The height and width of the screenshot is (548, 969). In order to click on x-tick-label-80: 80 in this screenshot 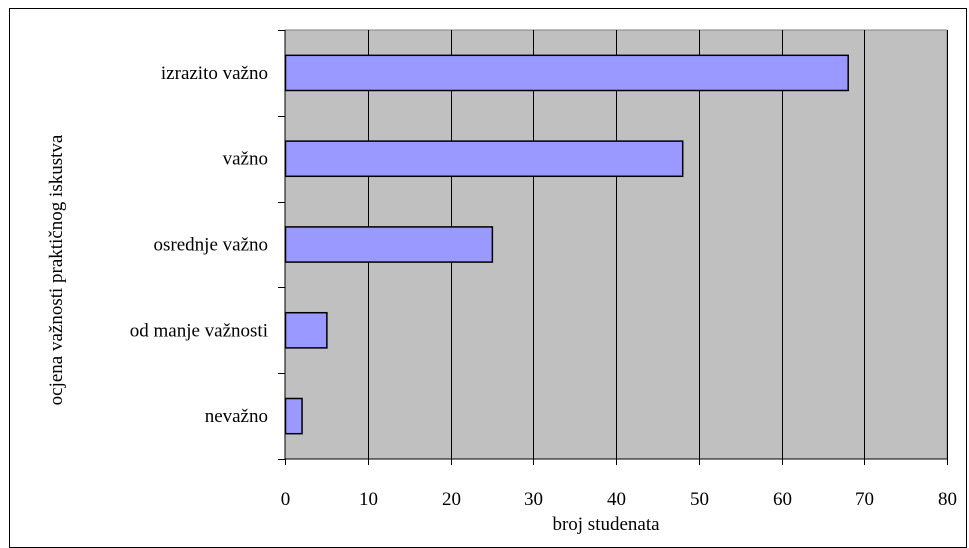, I will do `click(947, 499)`.